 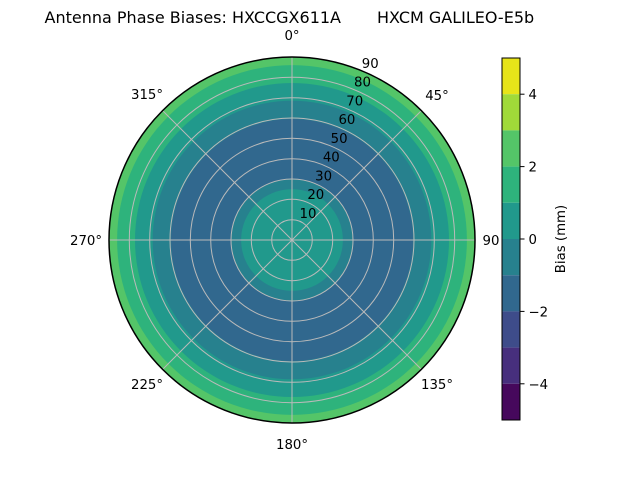 I want to click on zenith-tick-label-30: 30, so click(x=323, y=177).